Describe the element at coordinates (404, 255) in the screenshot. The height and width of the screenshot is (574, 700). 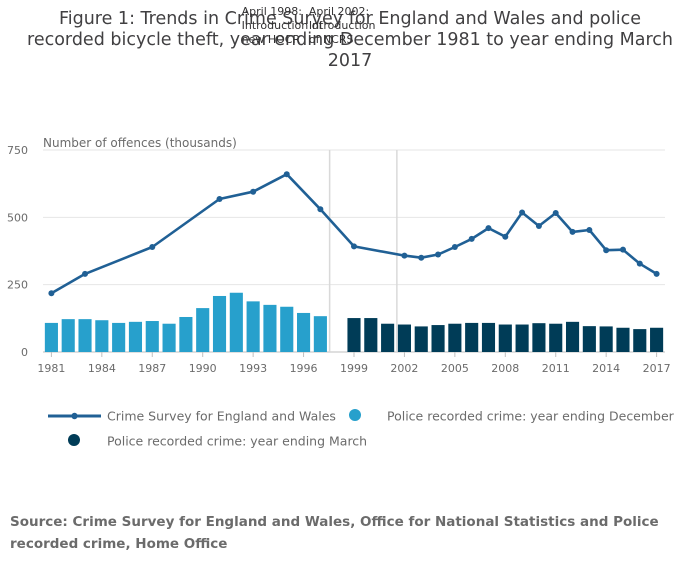
I see `csew-point-2002` at that location.